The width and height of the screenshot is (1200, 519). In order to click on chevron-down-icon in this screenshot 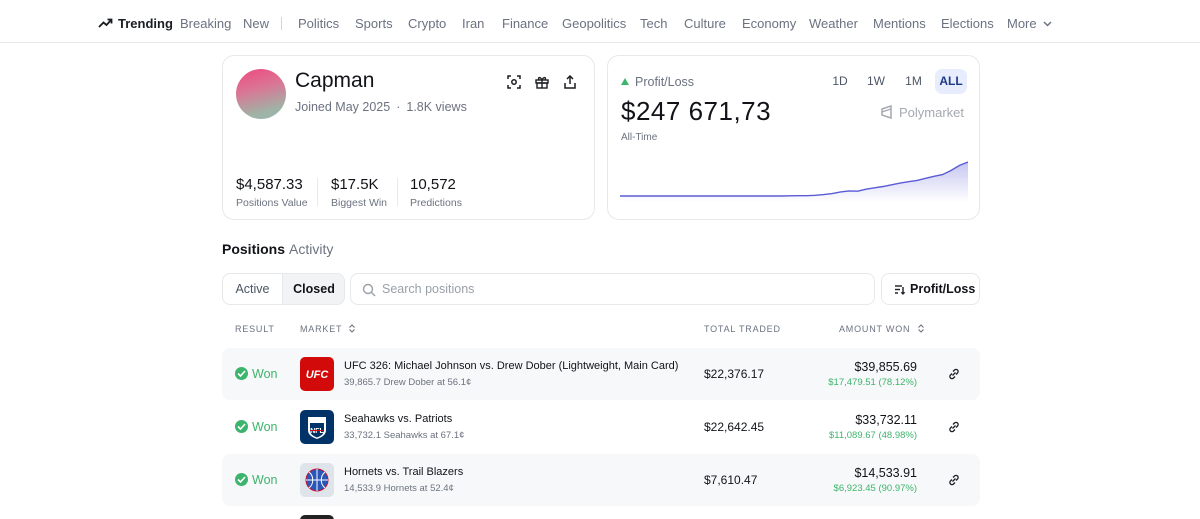, I will do `click(1047, 24)`.